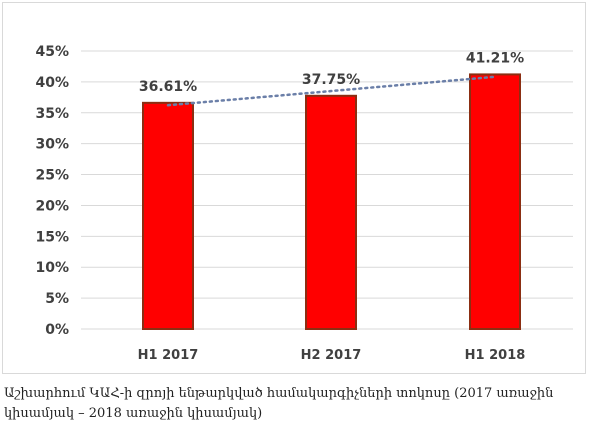 The height and width of the screenshot is (440, 600). Describe the element at coordinates (168, 355) in the screenshot. I see `category-label: H1 2017` at that location.